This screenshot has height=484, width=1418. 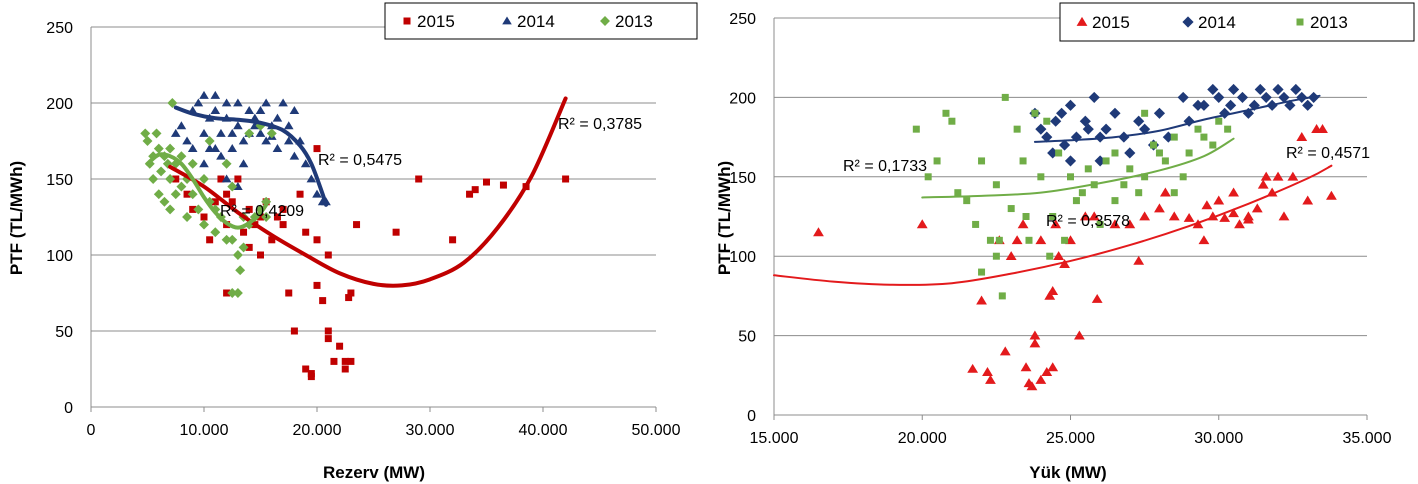 What do you see at coordinates (384, 430) in the screenshot?
I see `x-tick-labels: 0 10.000 20.000 30.000 40.000 50.000` at bounding box center [384, 430].